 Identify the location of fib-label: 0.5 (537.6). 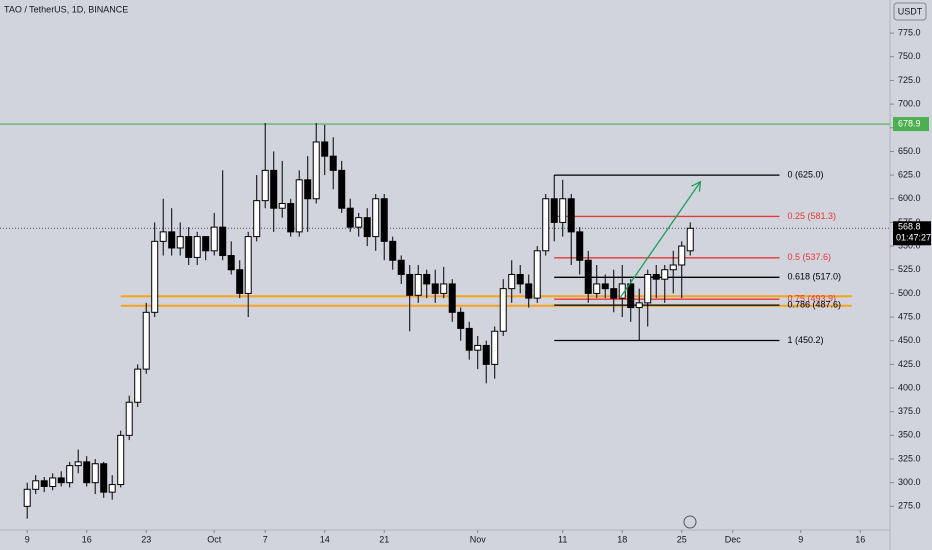
(809, 257).